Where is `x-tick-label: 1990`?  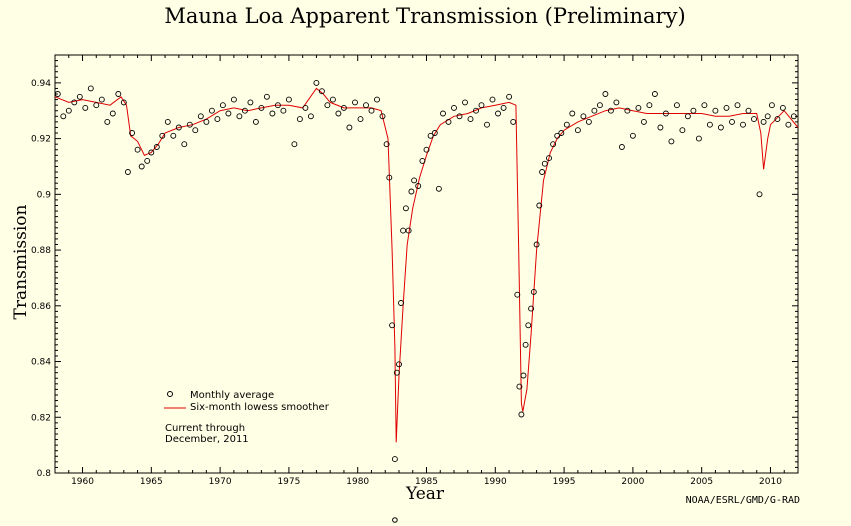 x-tick-label: 1990 is located at coordinates (495, 482).